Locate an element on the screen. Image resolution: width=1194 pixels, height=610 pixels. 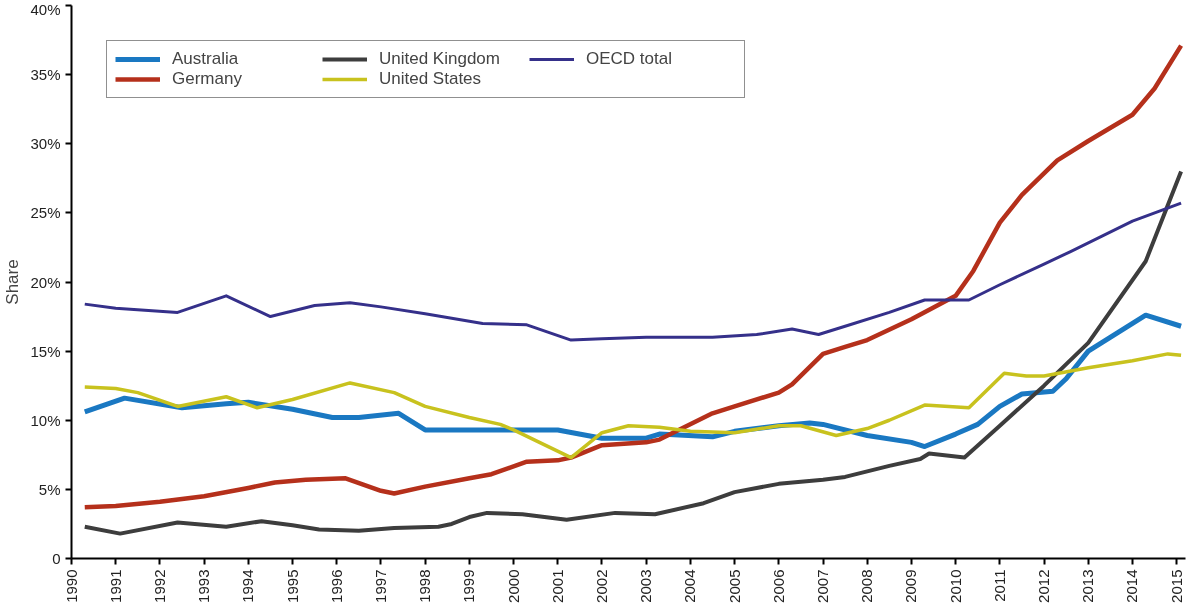
x-tick-label: 1996 is located at coordinates (336, 586).